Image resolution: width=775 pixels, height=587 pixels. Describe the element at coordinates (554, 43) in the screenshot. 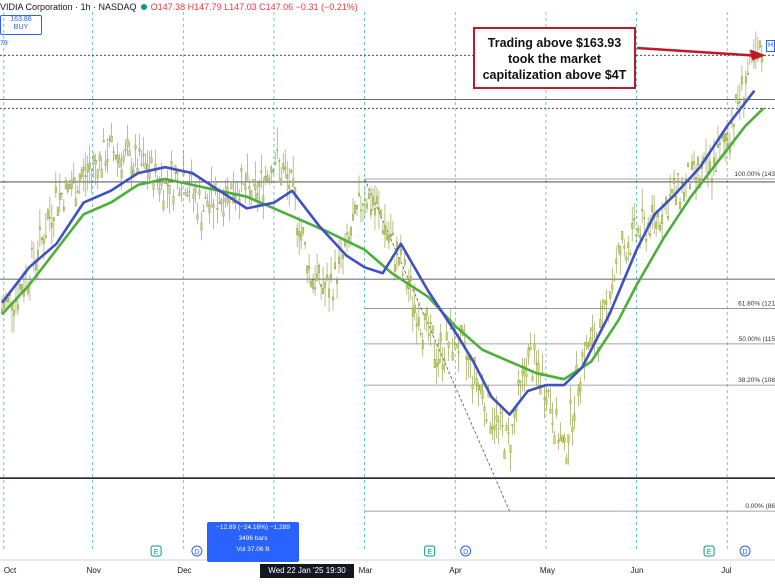

I see `callout-line-1: Trading above $163.93` at that location.